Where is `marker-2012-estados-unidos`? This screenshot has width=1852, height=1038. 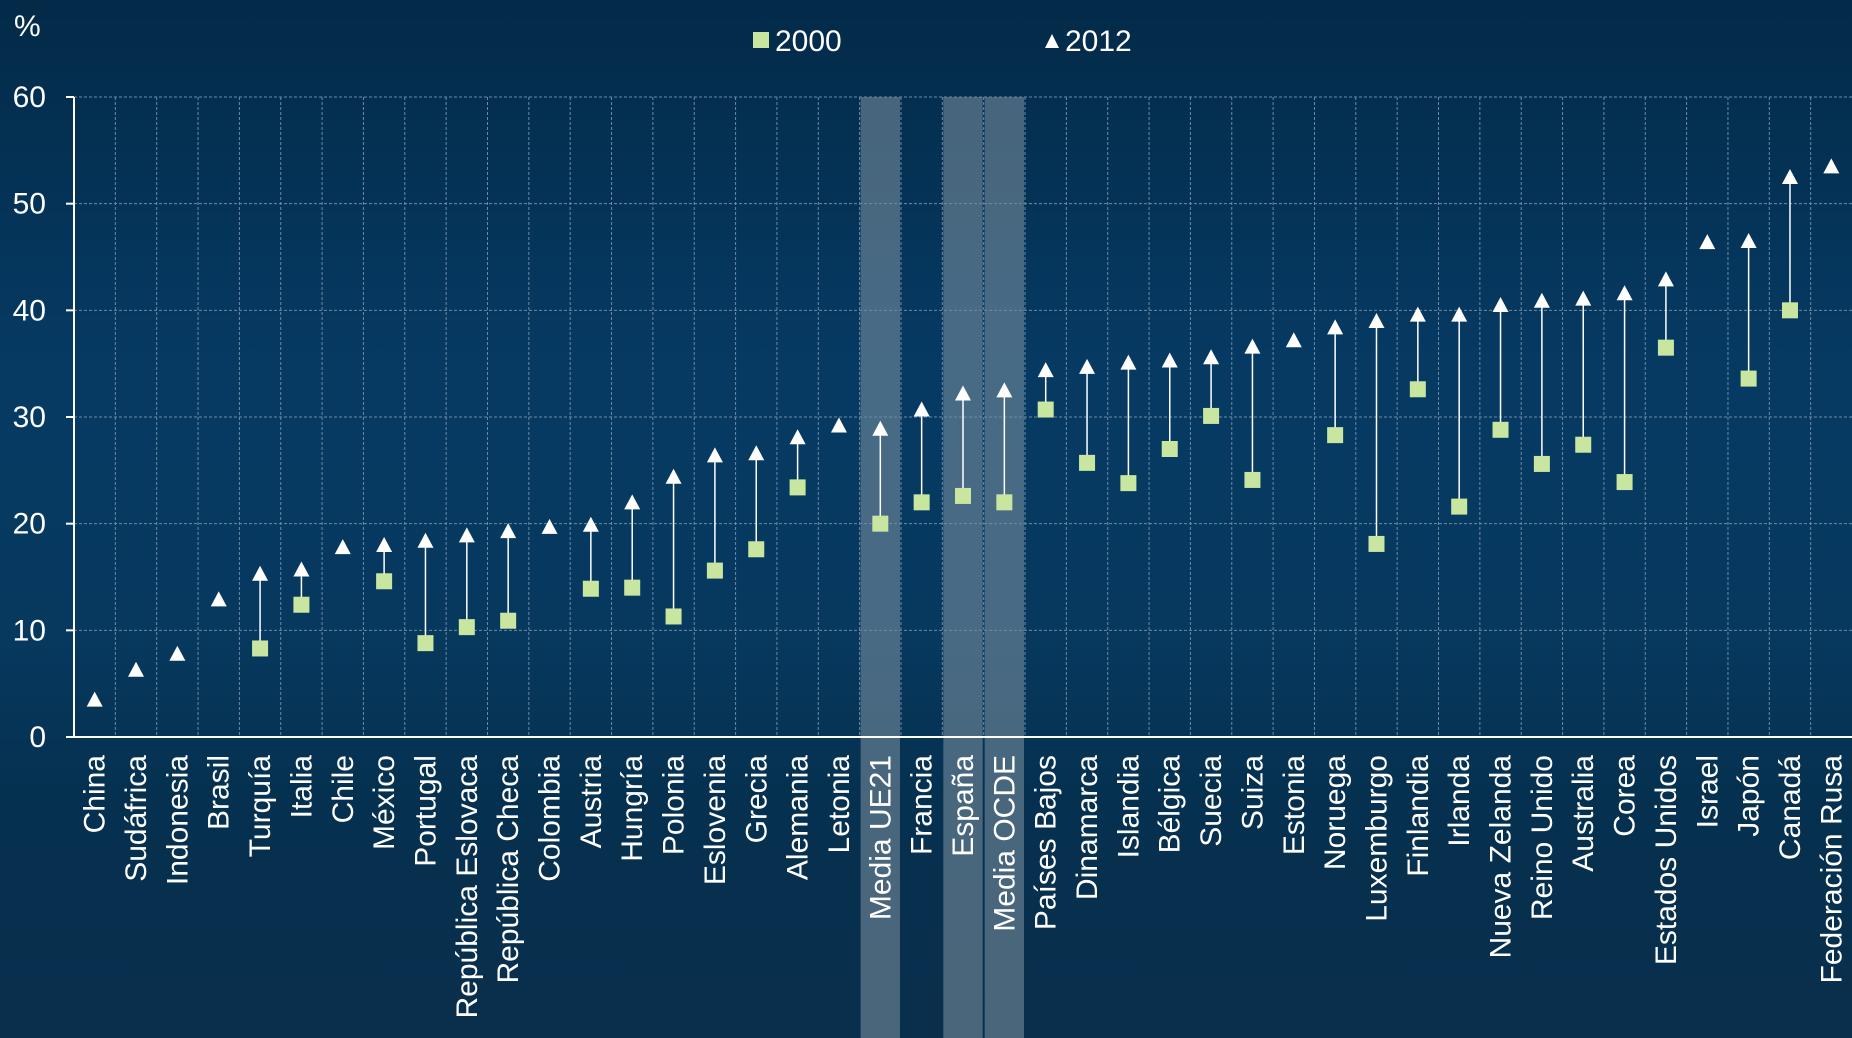 marker-2012-estados-unidos is located at coordinates (1665, 279).